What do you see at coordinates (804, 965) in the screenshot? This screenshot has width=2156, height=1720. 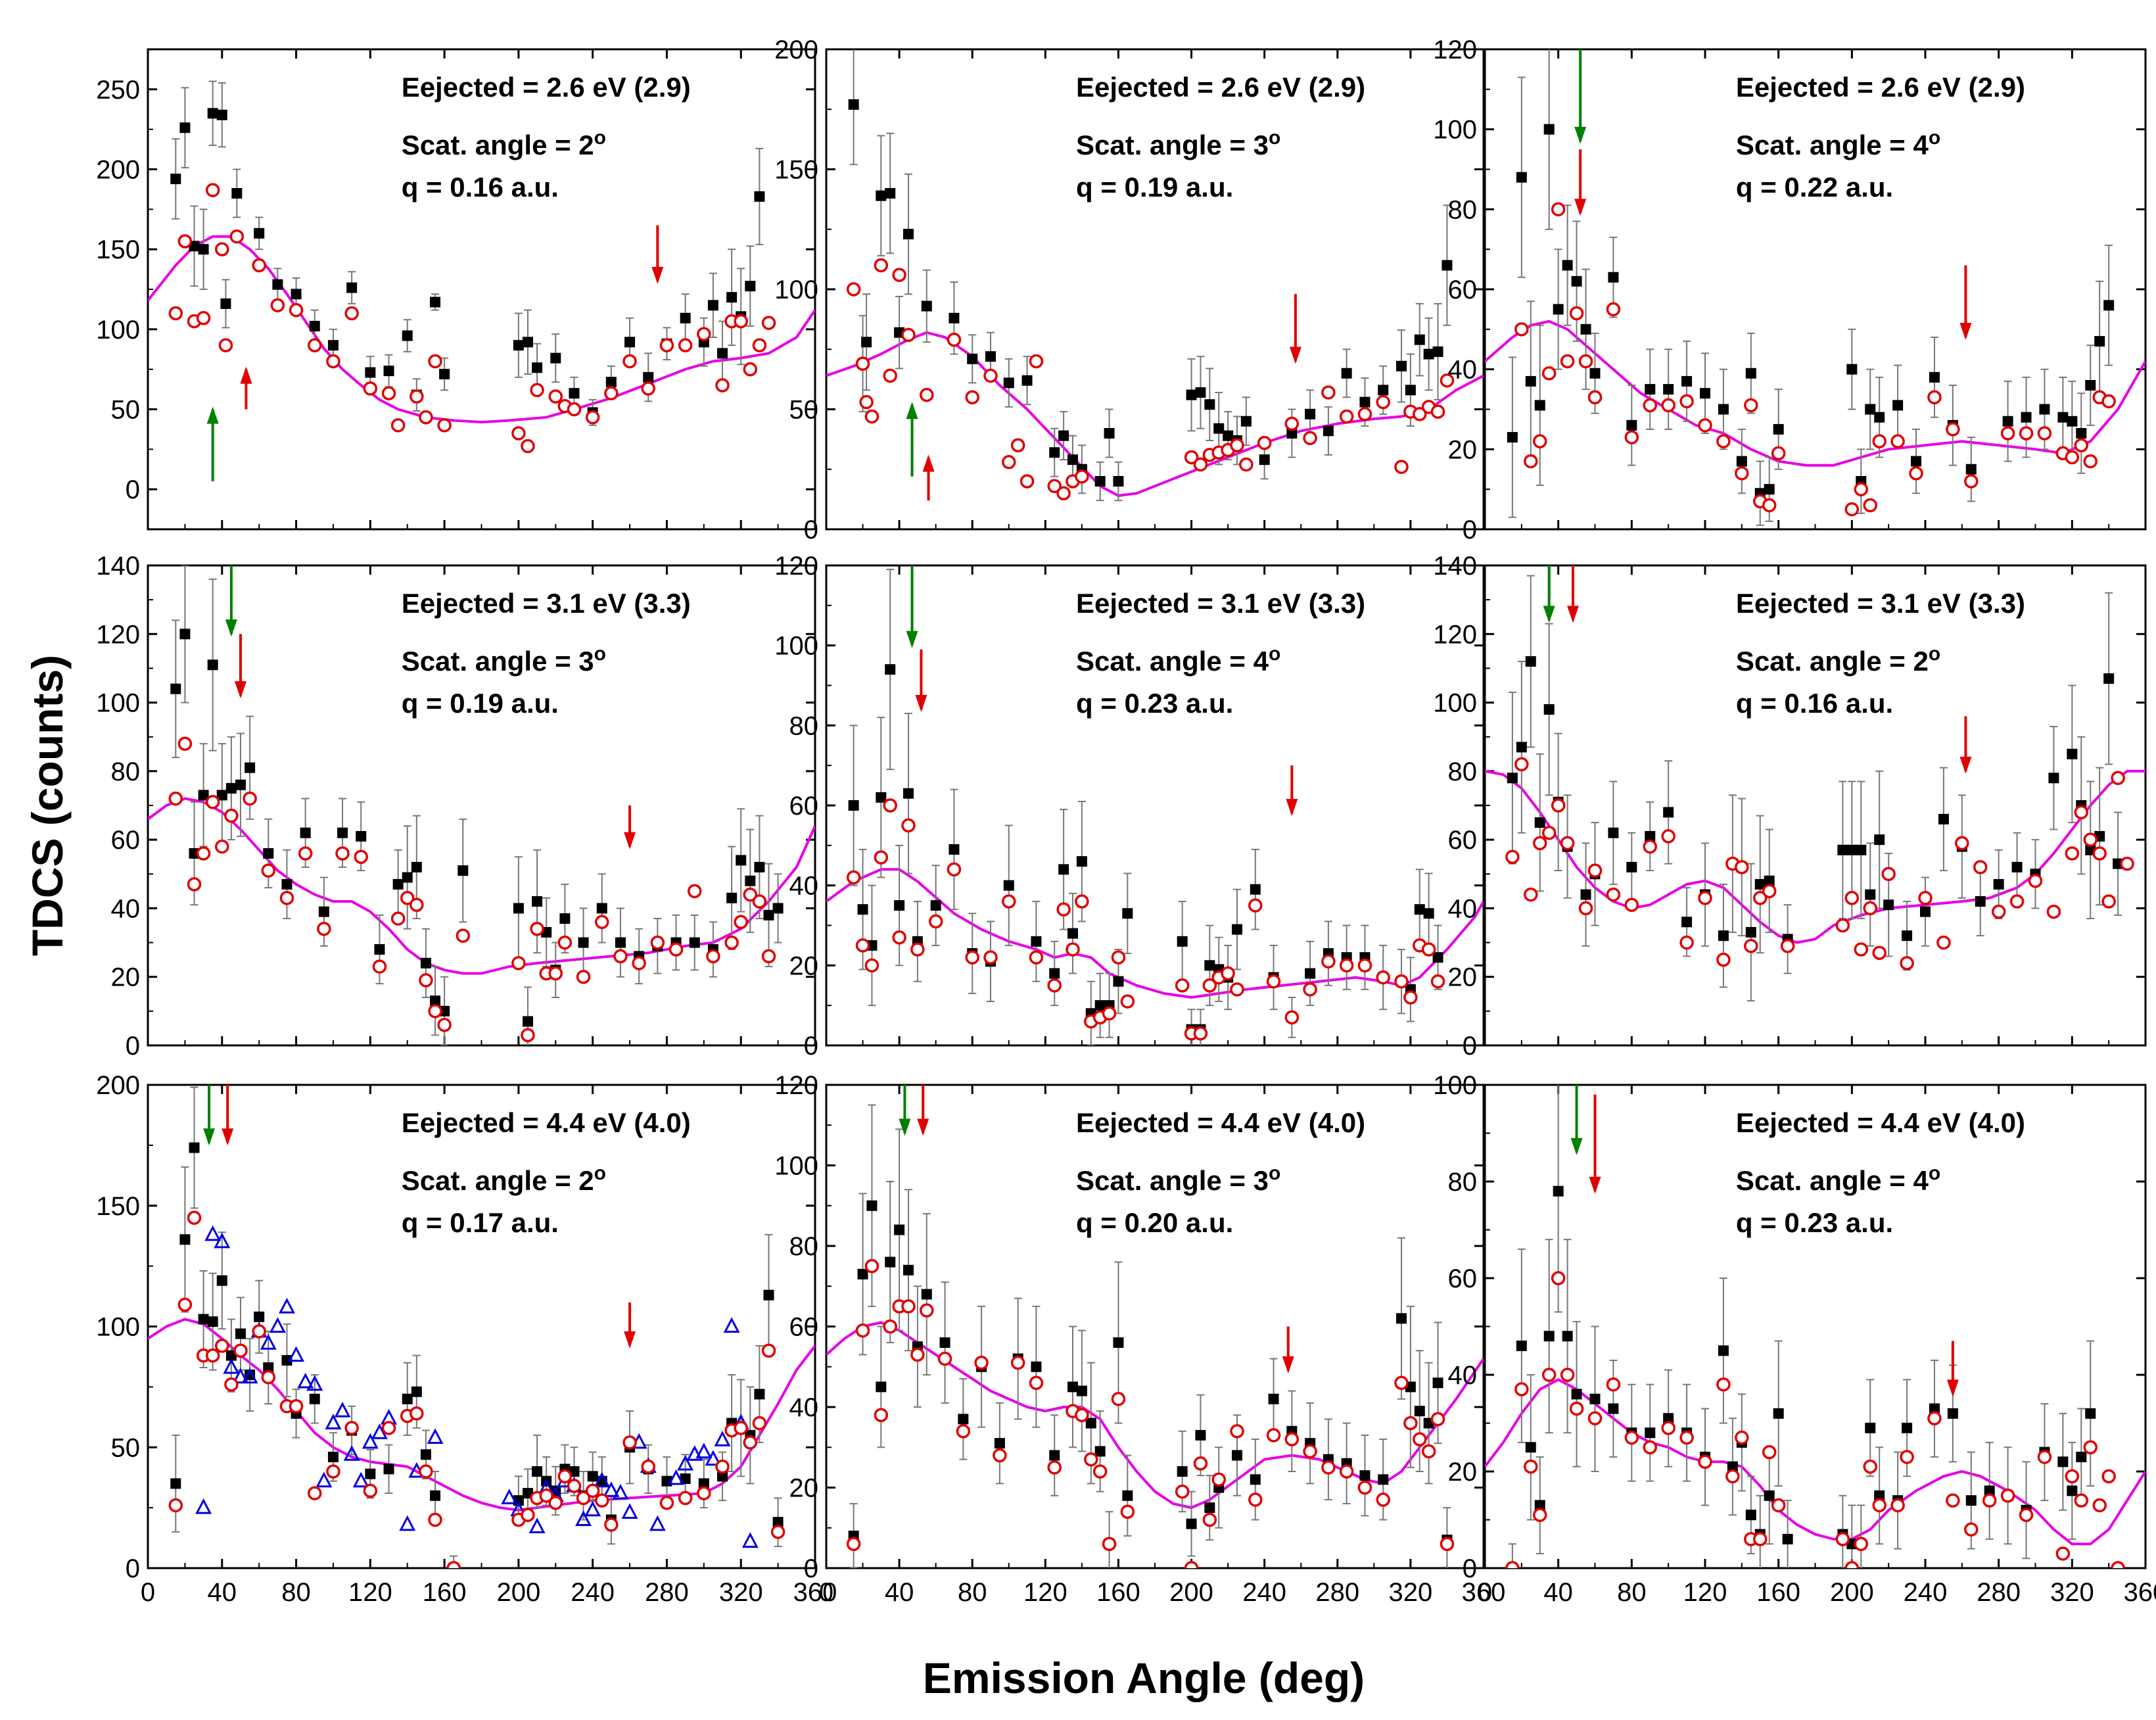 I see `y-tick-label: 20` at bounding box center [804, 965].